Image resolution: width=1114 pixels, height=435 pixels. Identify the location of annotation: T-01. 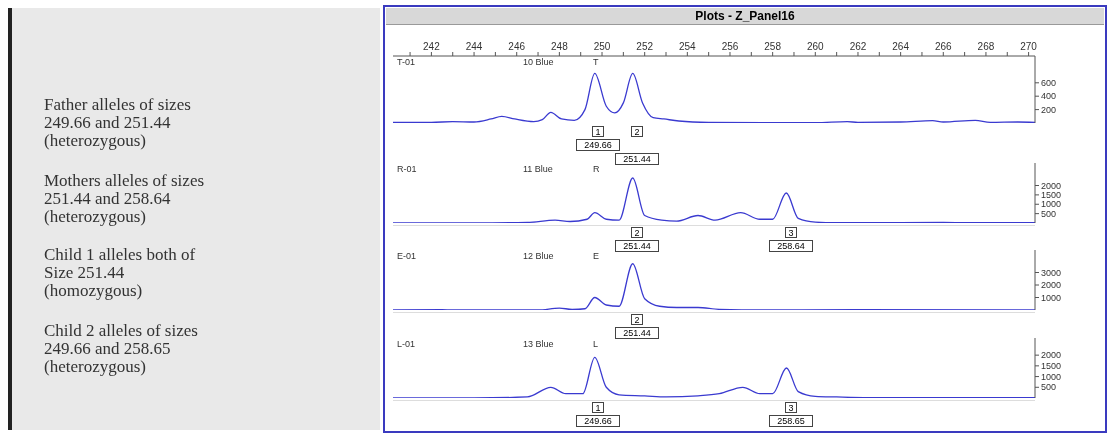
(406, 62).